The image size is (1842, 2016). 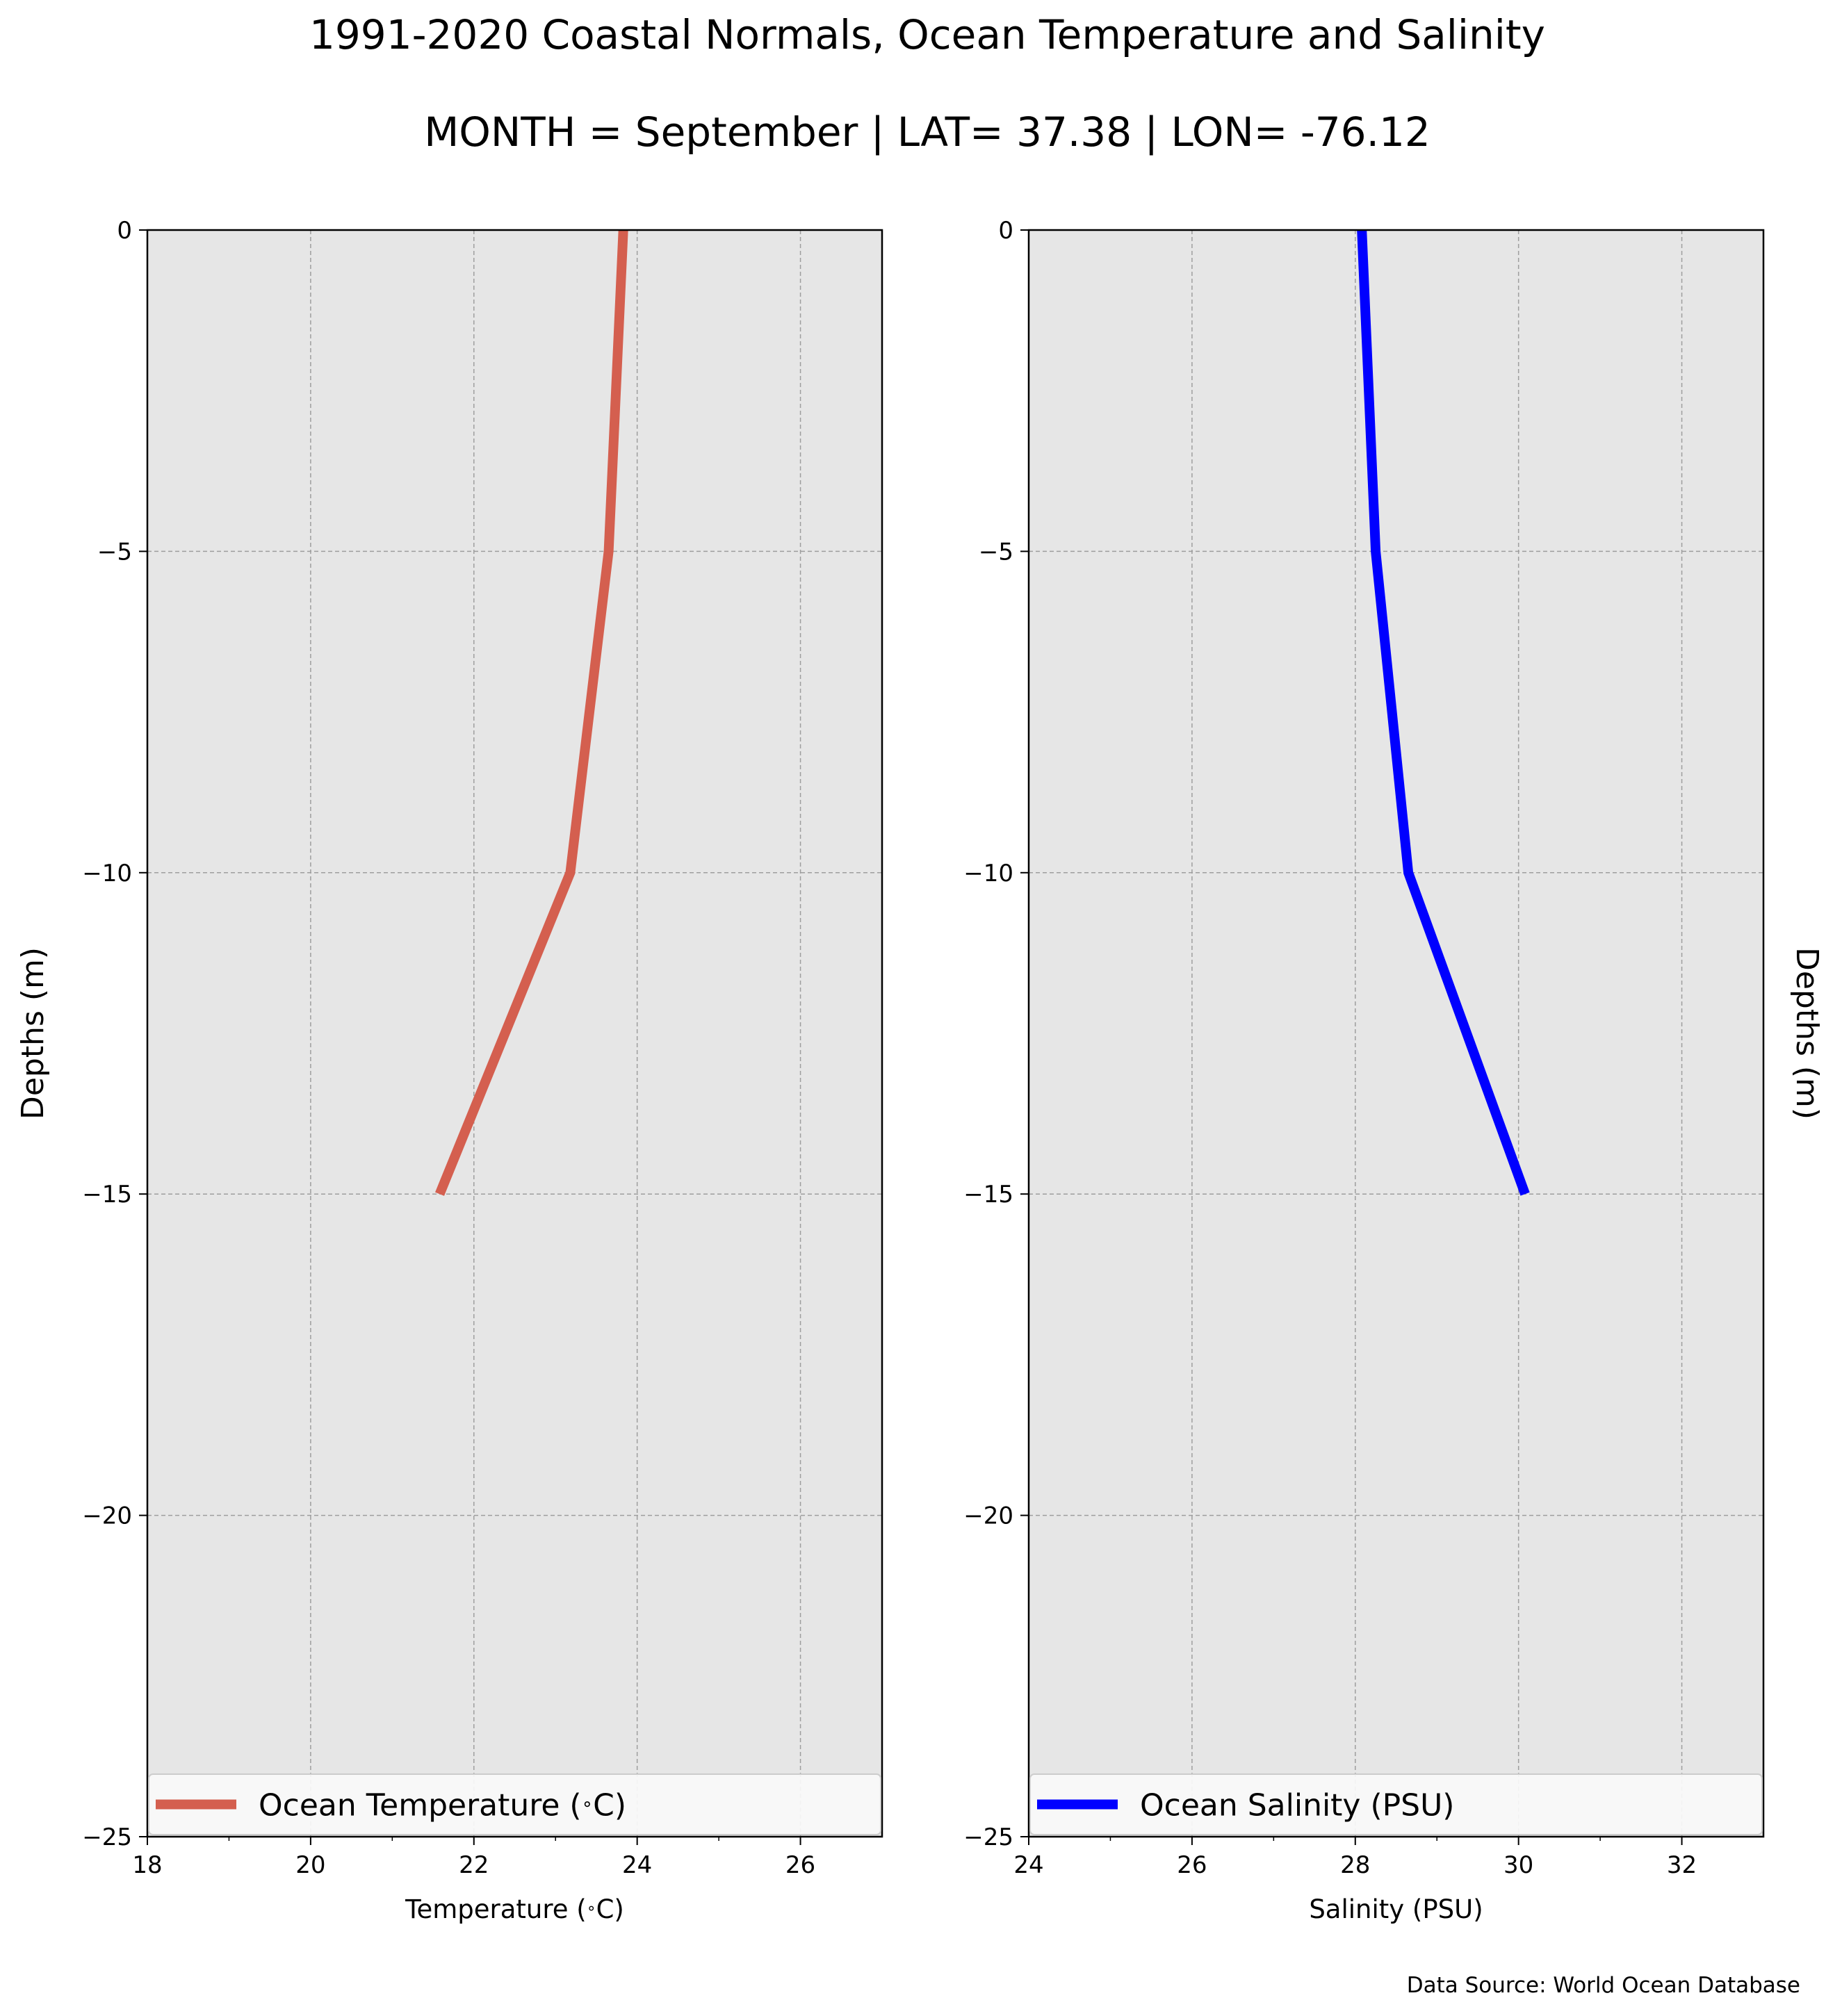 What do you see at coordinates (1682, 1865) in the screenshot?
I see `x-tick-label: 32` at bounding box center [1682, 1865].